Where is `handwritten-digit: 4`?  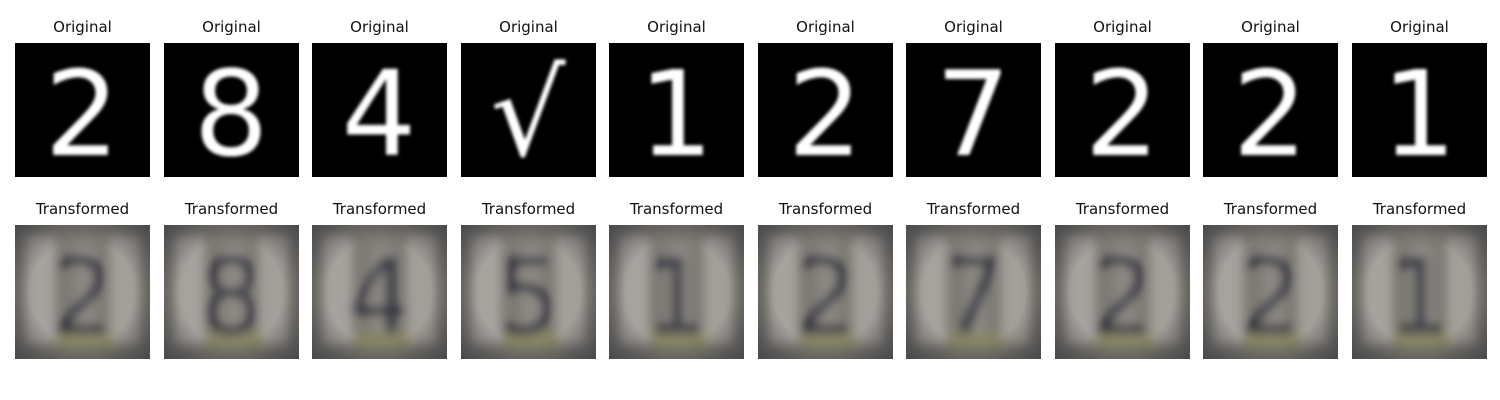 handwritten-digit: 4 is located at coordinates (378, 111).